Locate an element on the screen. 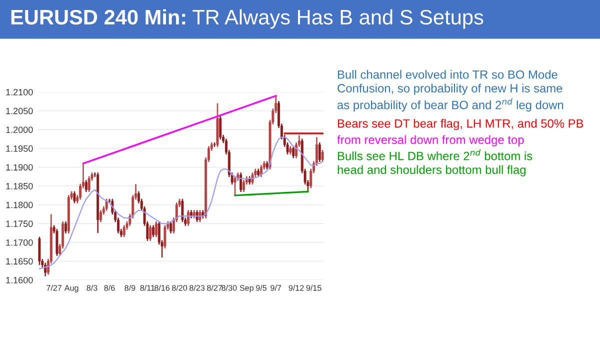 The width and height of the screenshot is (600, 342). x-tick-label: 8/27 is located at coordinates (214, 287).